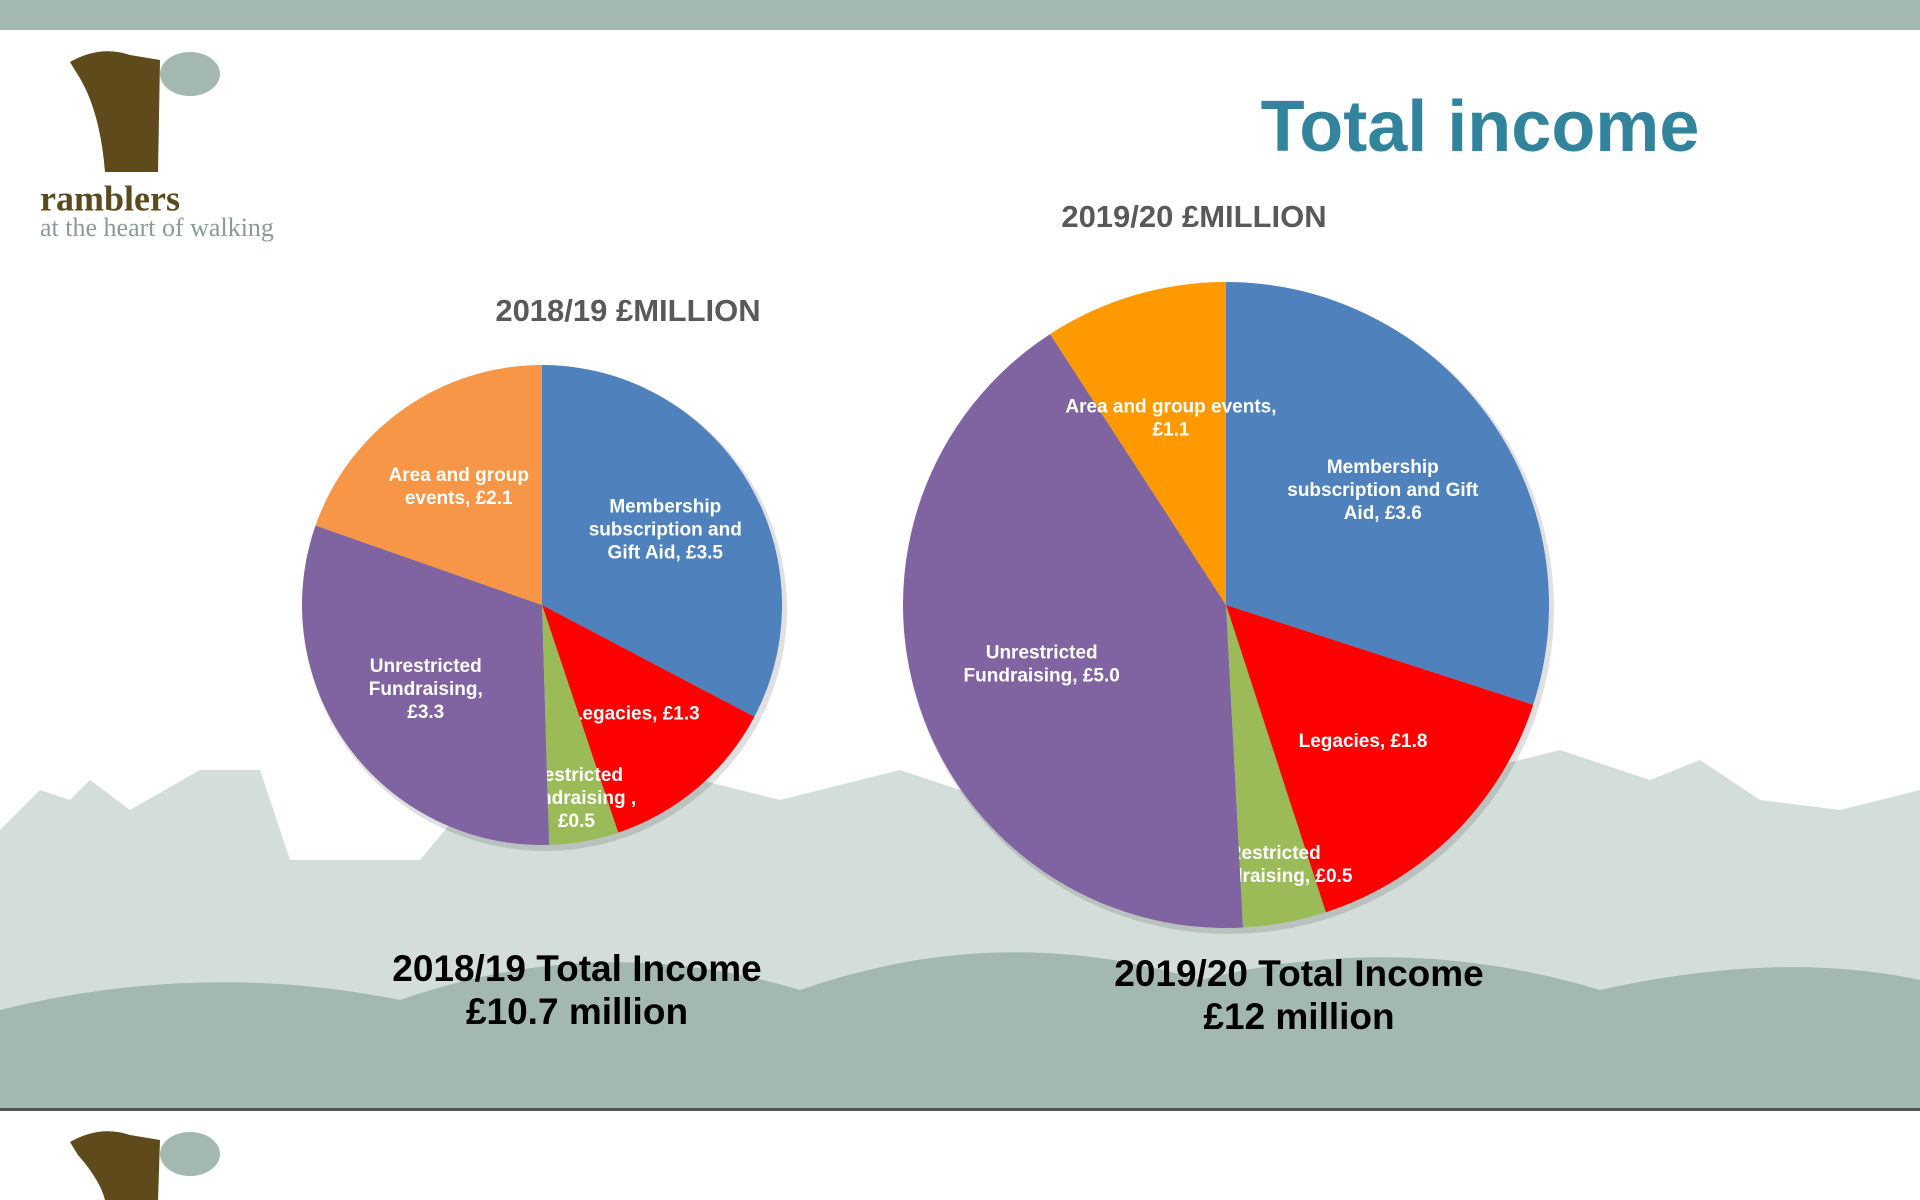 This screenshot has width=1920, height=1200. What do you see at coordinates (635, 714) in the screenshot?
I see `data-label: Legacies, £1.3` at bounding box center [635, 714].